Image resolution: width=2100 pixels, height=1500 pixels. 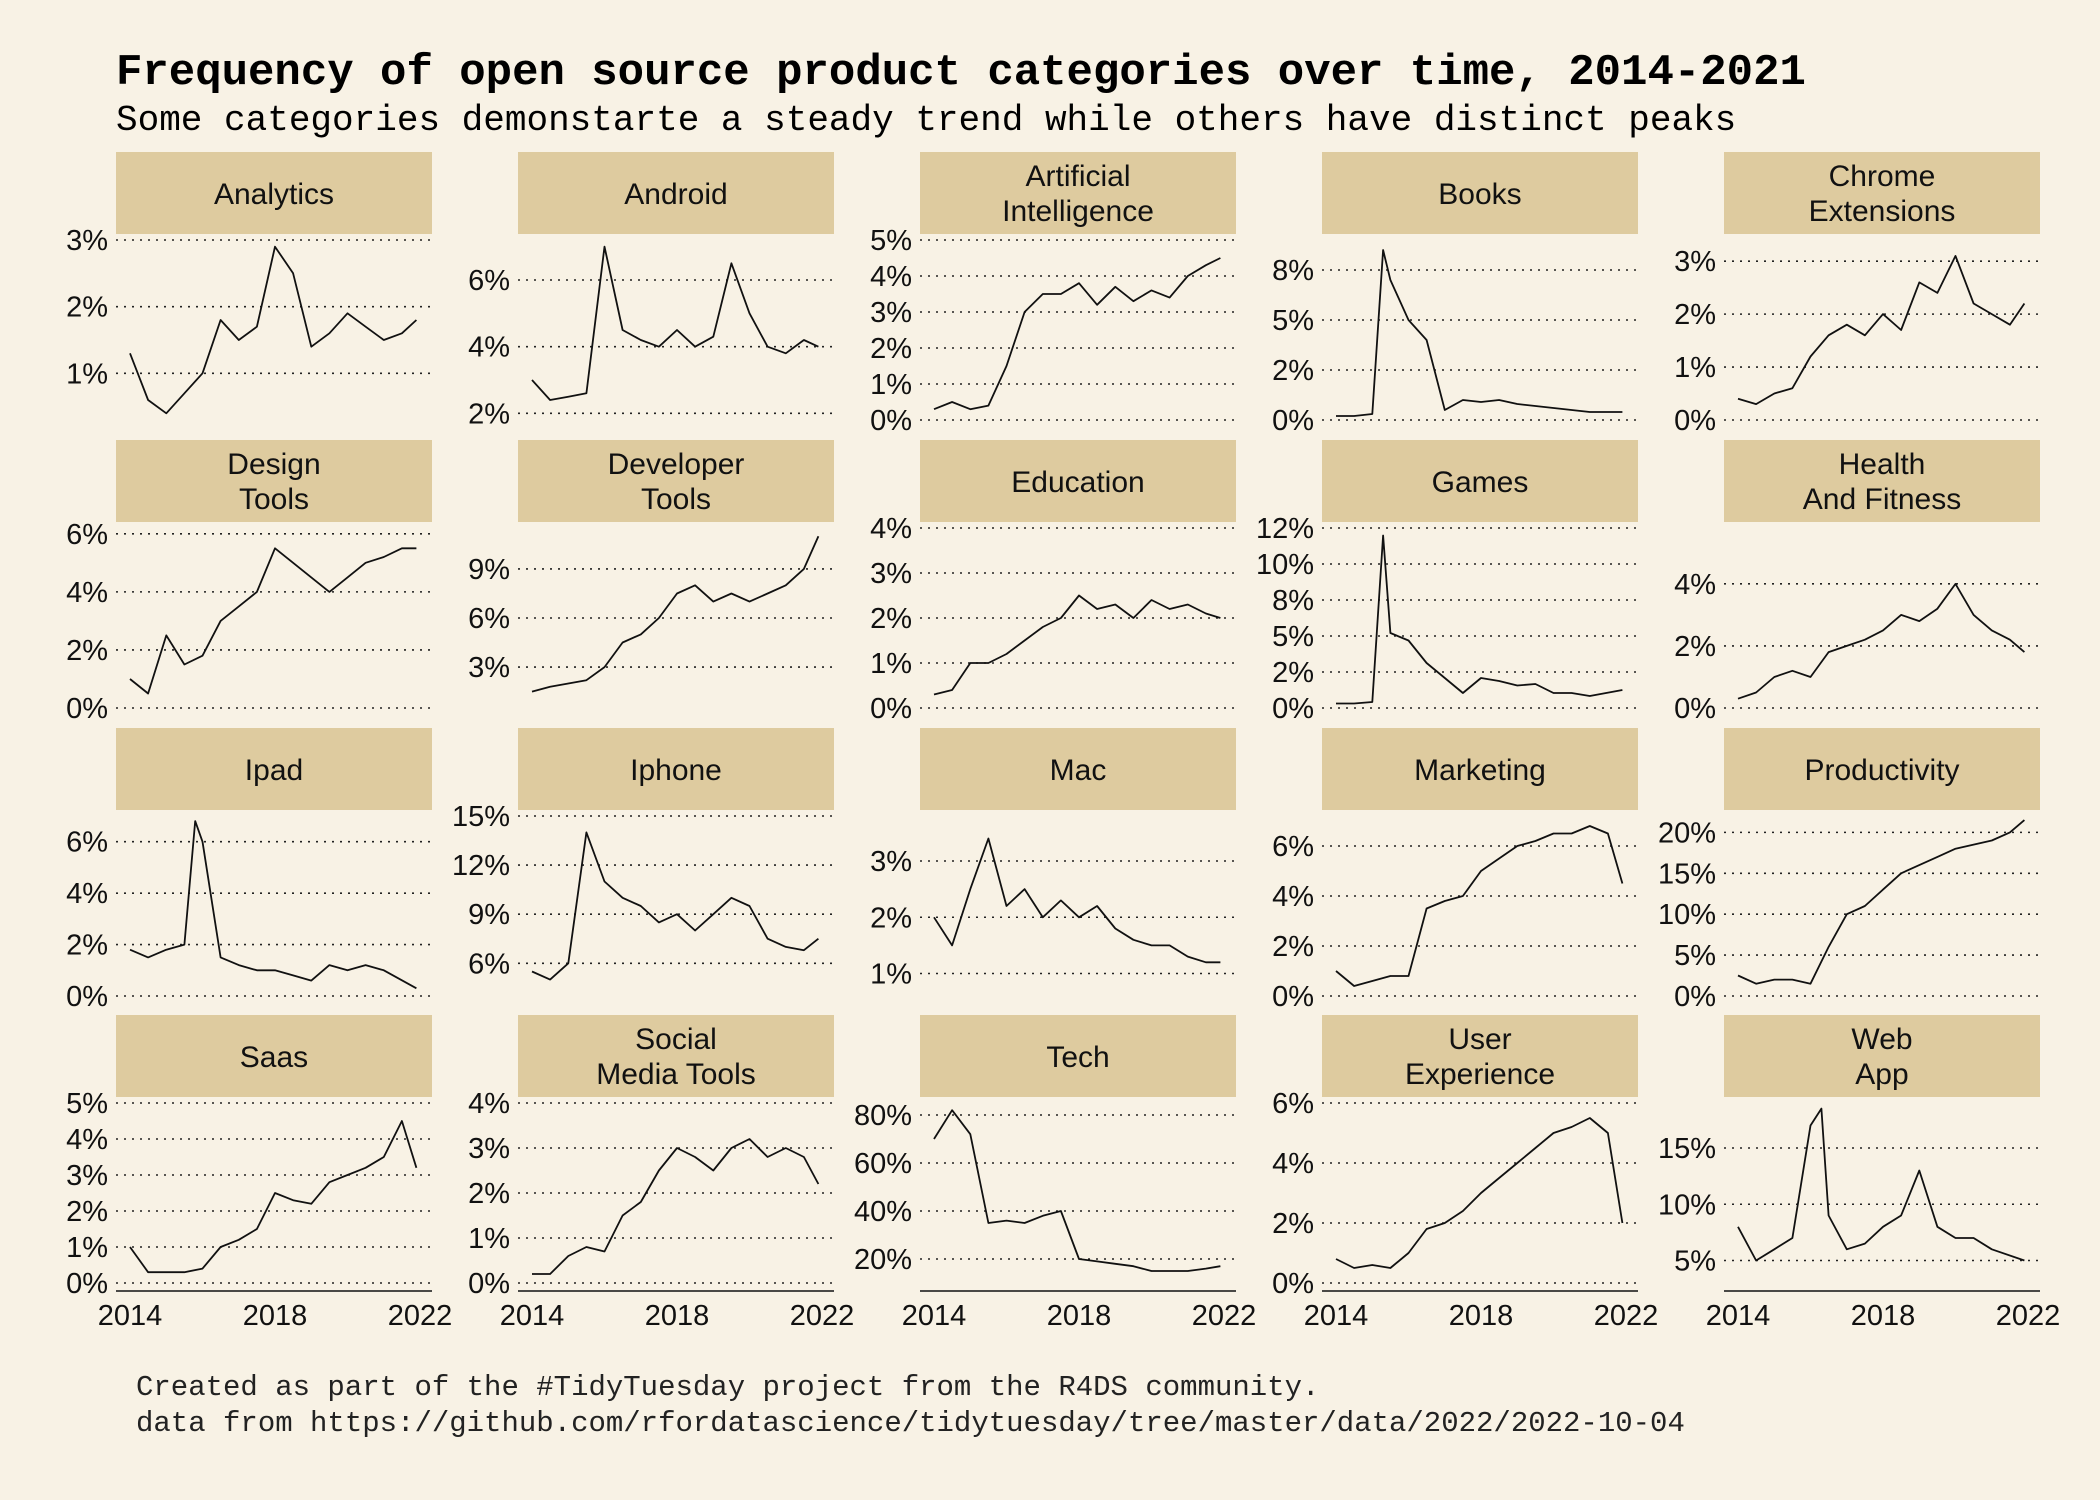 I want to click on y-tick-label: 10%, so click(x=1687, y=1205).